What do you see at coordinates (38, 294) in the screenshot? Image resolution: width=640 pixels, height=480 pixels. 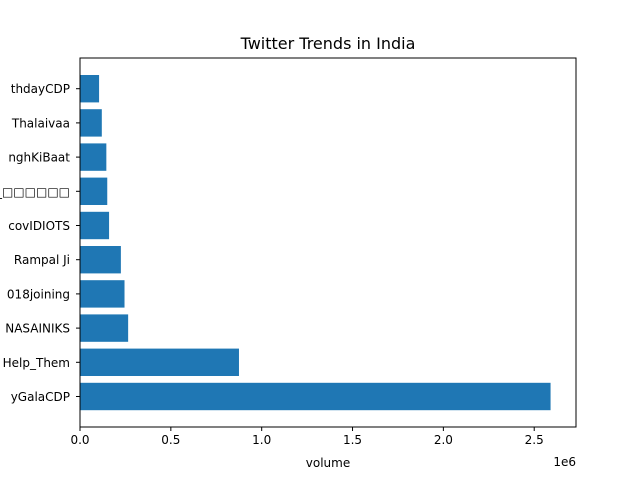 I see `y-tick-label: 018joining` at bounding box center [38, 294].